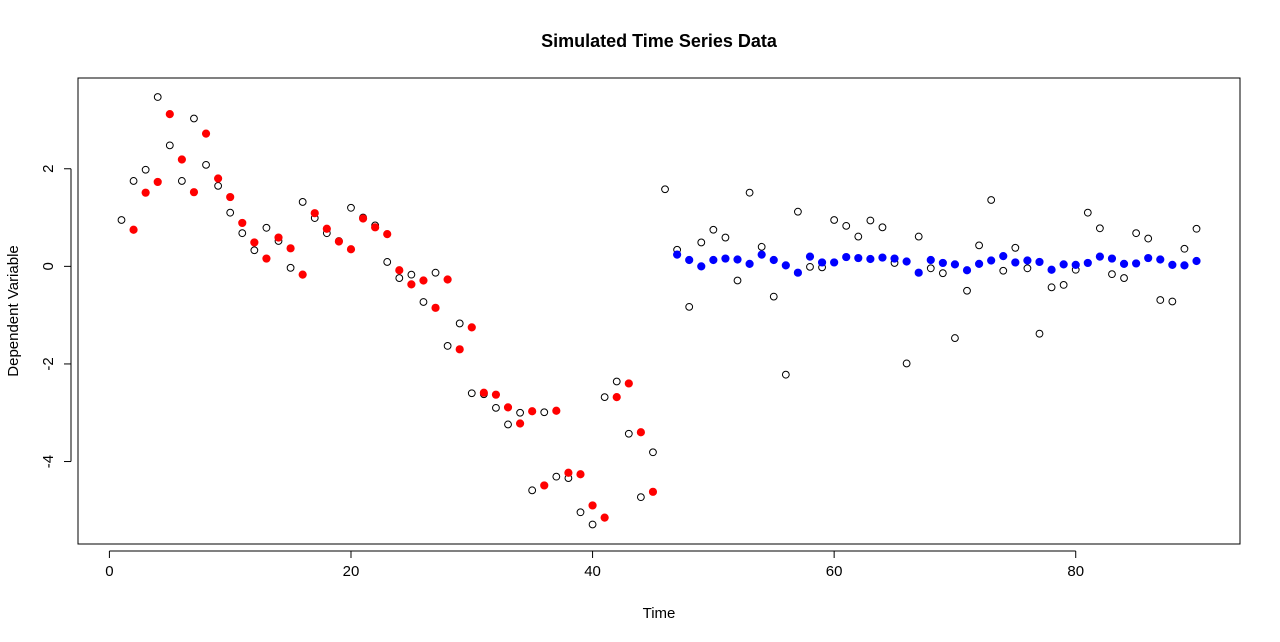  Describe the element at coordinates (48, 169) in the screenshot. I see `y-tick-label: 2` at that location.